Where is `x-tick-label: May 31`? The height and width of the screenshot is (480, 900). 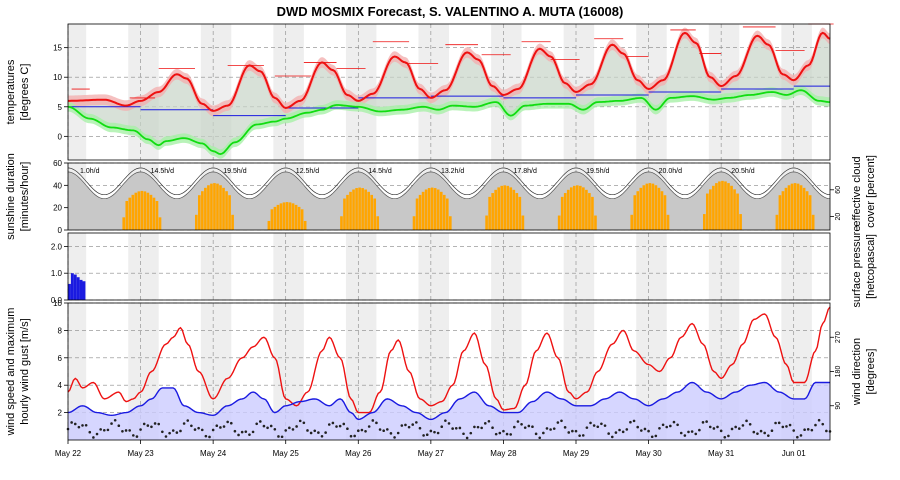 x-tick-label: May 31 is located at coordinates (721, 453).